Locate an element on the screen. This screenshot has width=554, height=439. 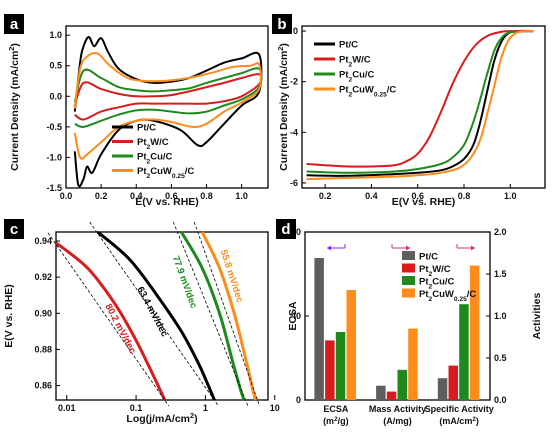
panel-a-letter: a is located at coordinates (14, 24).